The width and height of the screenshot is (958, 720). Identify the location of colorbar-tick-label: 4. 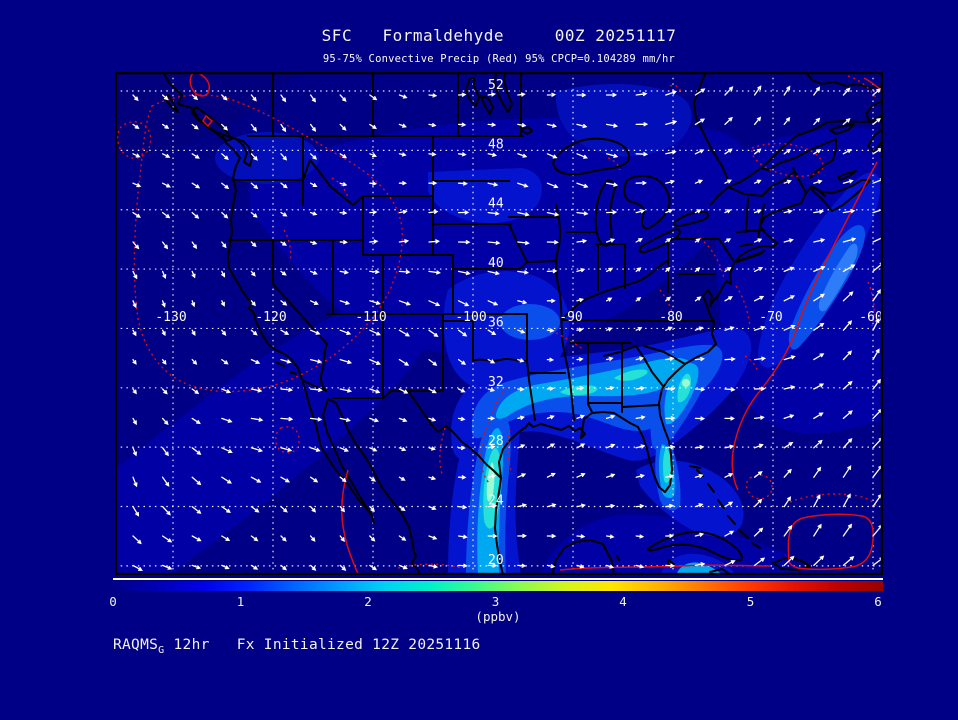
(623, 601).